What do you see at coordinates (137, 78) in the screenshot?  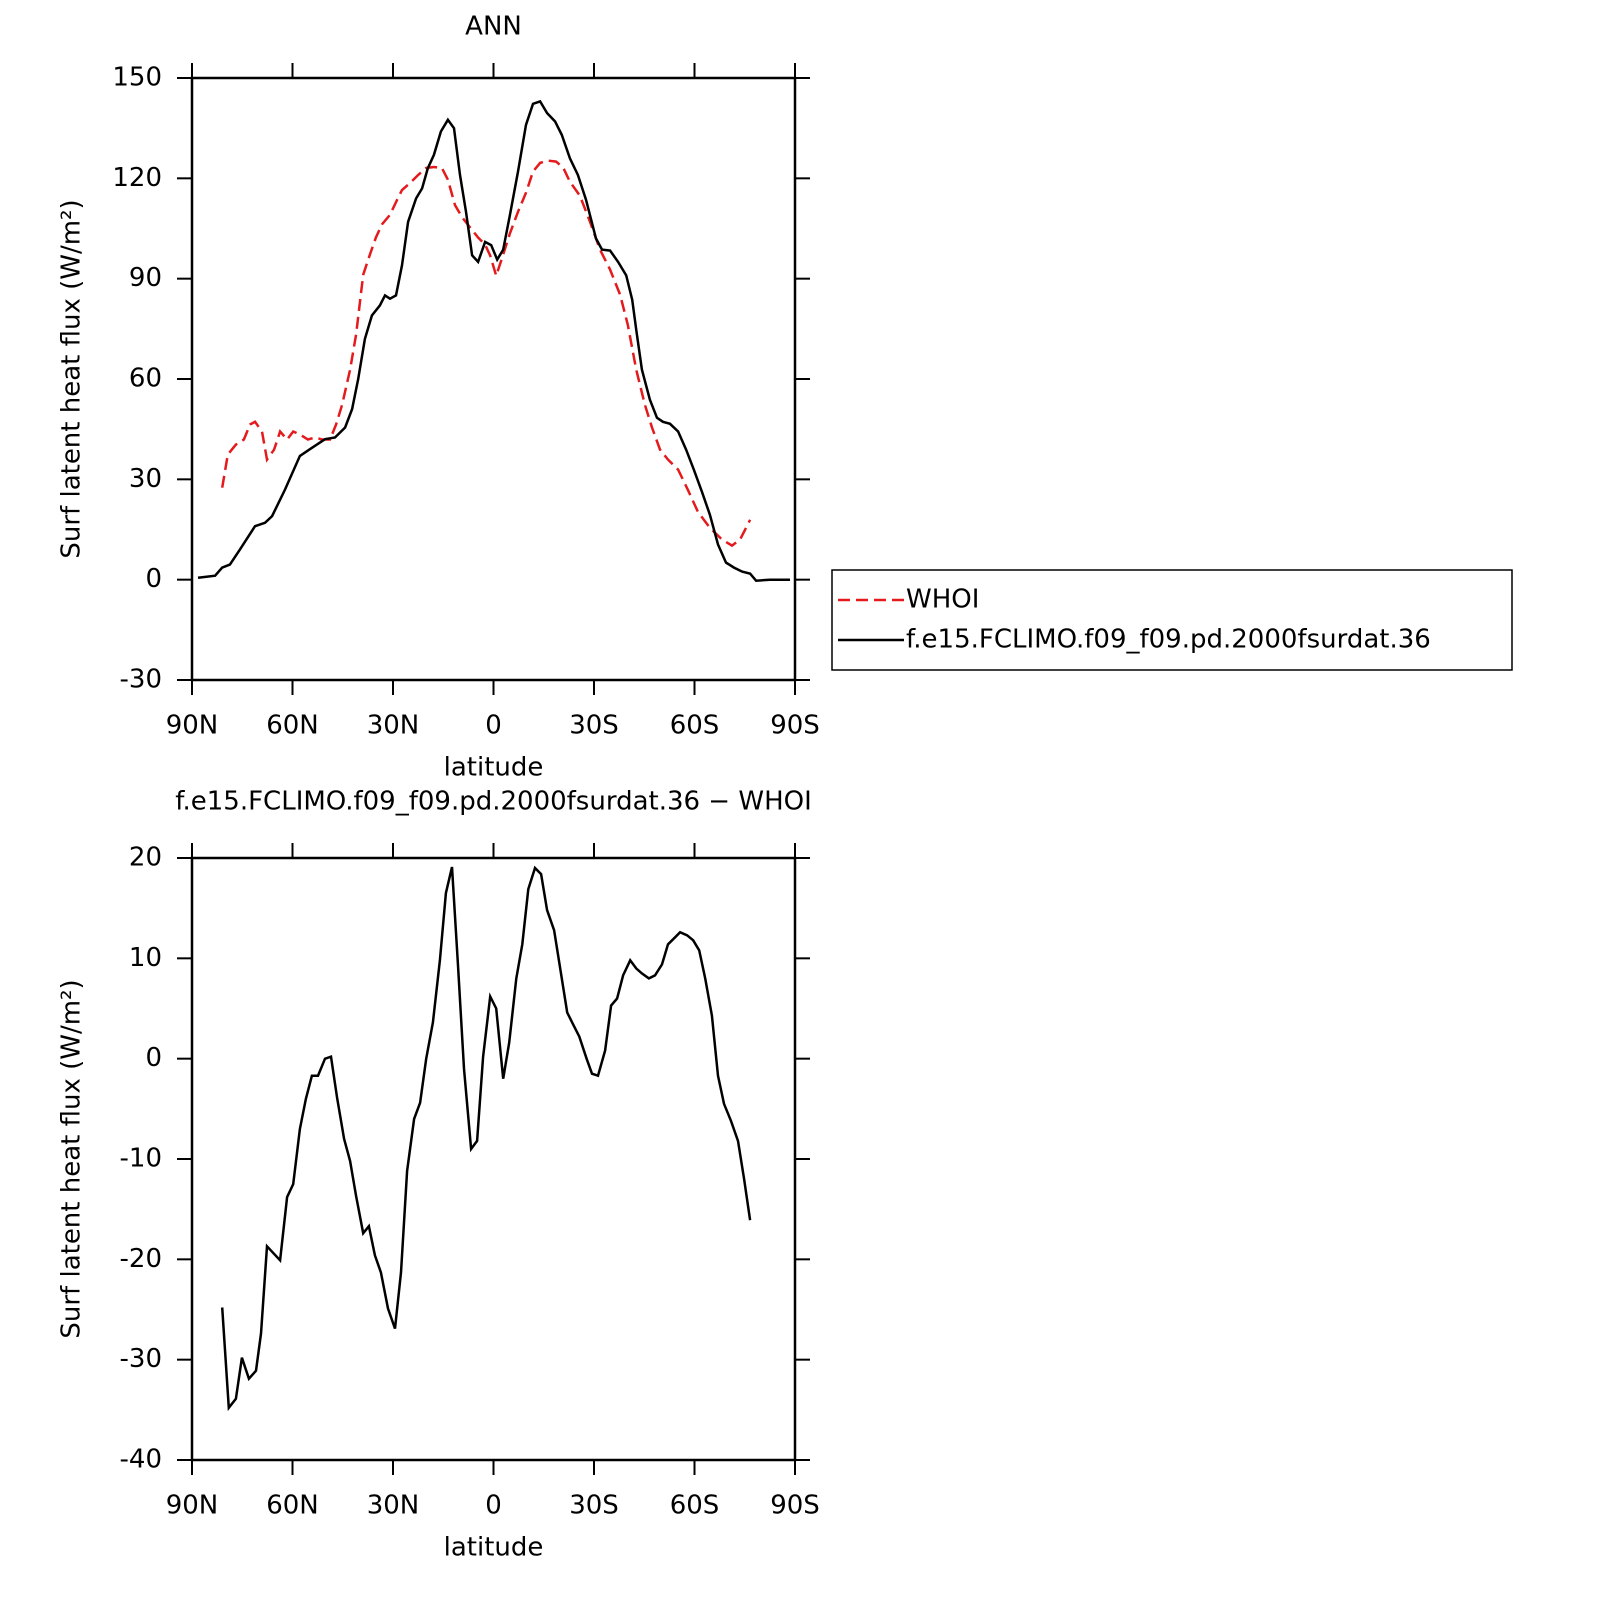 I see `y-tick-label: 150` at bounding box center [137, 78].